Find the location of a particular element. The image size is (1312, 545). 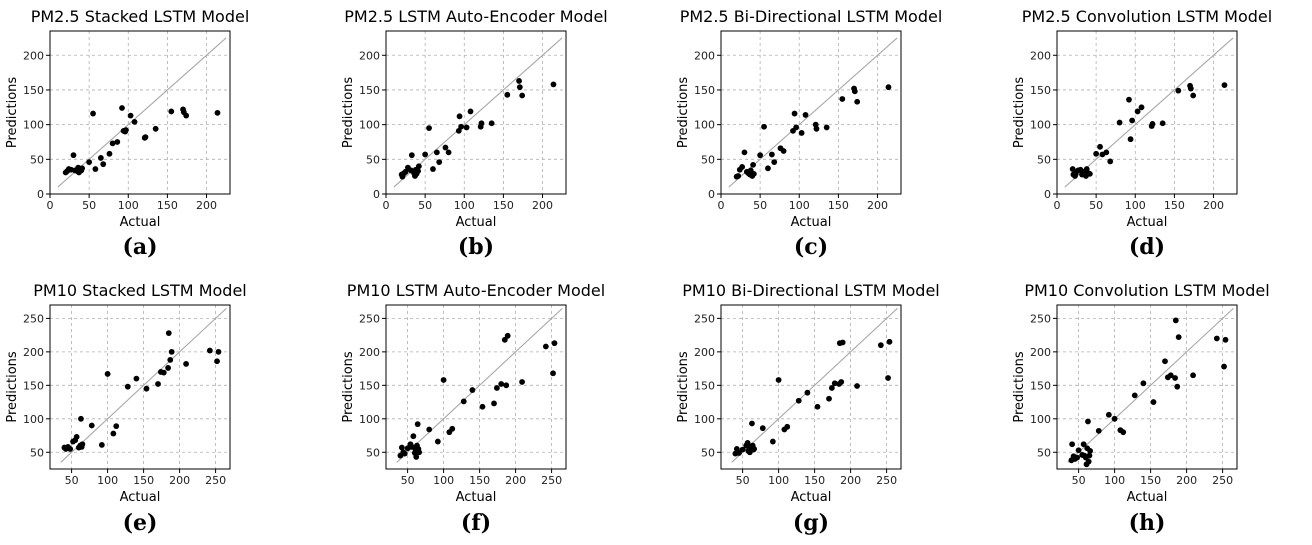

chart-title: PM2.5 Bi-Directional LSTM Model is located at coordinates (811, 16).